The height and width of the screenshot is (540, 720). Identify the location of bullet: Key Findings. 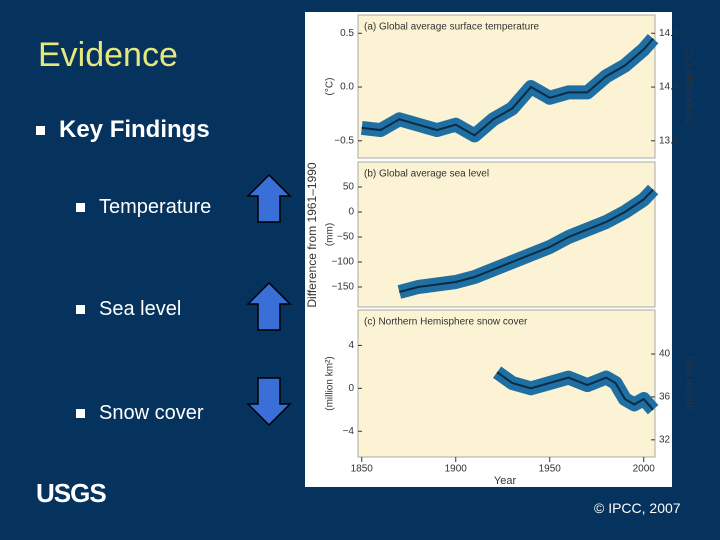
(123, 130).